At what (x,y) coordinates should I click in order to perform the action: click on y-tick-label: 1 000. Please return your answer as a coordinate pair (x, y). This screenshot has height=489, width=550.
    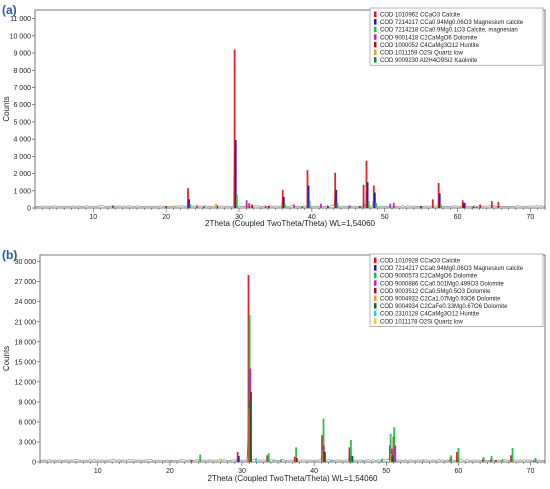
    Looking at the image, I should click on (22, 191).